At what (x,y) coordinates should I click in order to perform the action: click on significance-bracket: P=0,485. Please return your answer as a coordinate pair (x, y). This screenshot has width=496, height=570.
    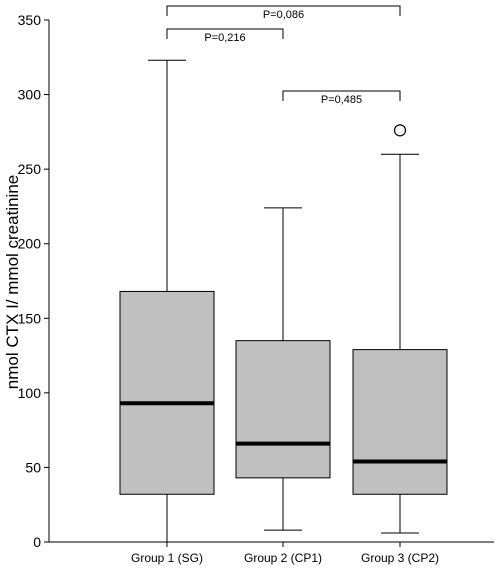
    Looking at the image, I should click on (341, 98).